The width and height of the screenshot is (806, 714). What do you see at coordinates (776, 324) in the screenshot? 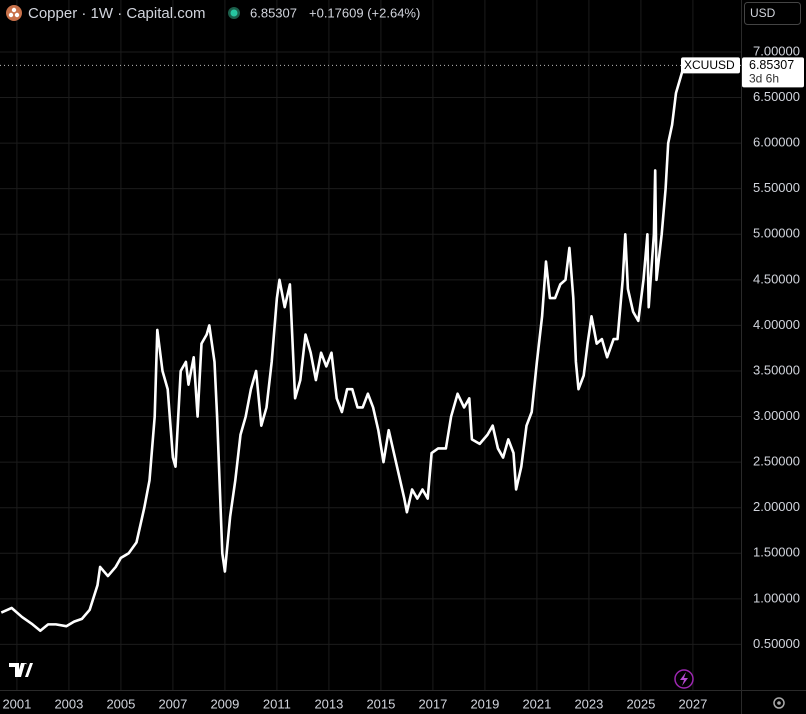
I see `y-tick-label: 4.00000` at bounding box center [776, 324].